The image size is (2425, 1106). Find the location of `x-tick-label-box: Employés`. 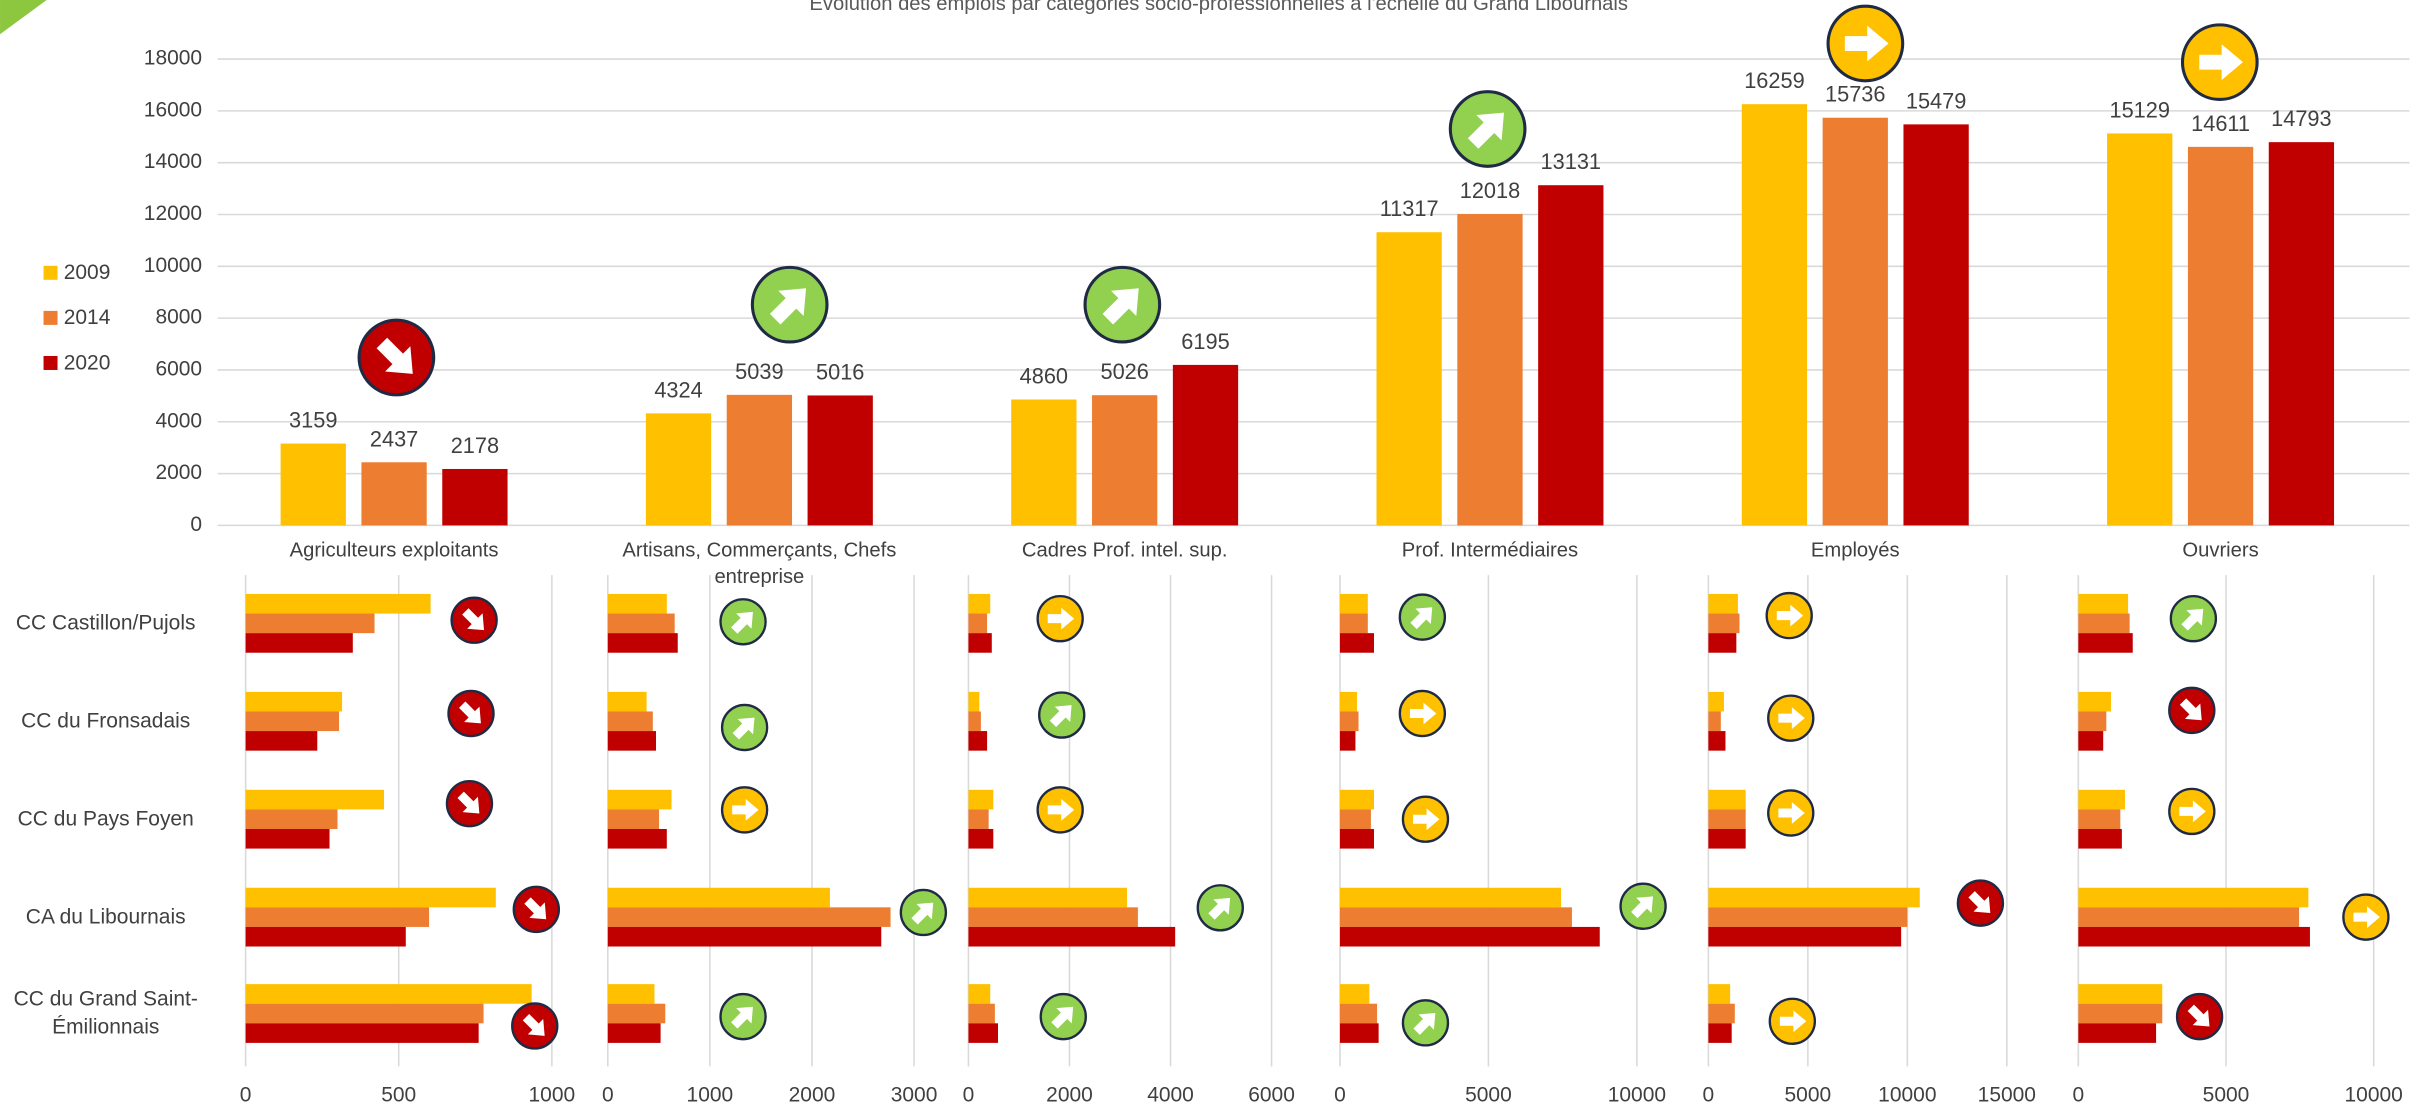

x-tick-label-box: Employés is located at coordinates (1855, 549).